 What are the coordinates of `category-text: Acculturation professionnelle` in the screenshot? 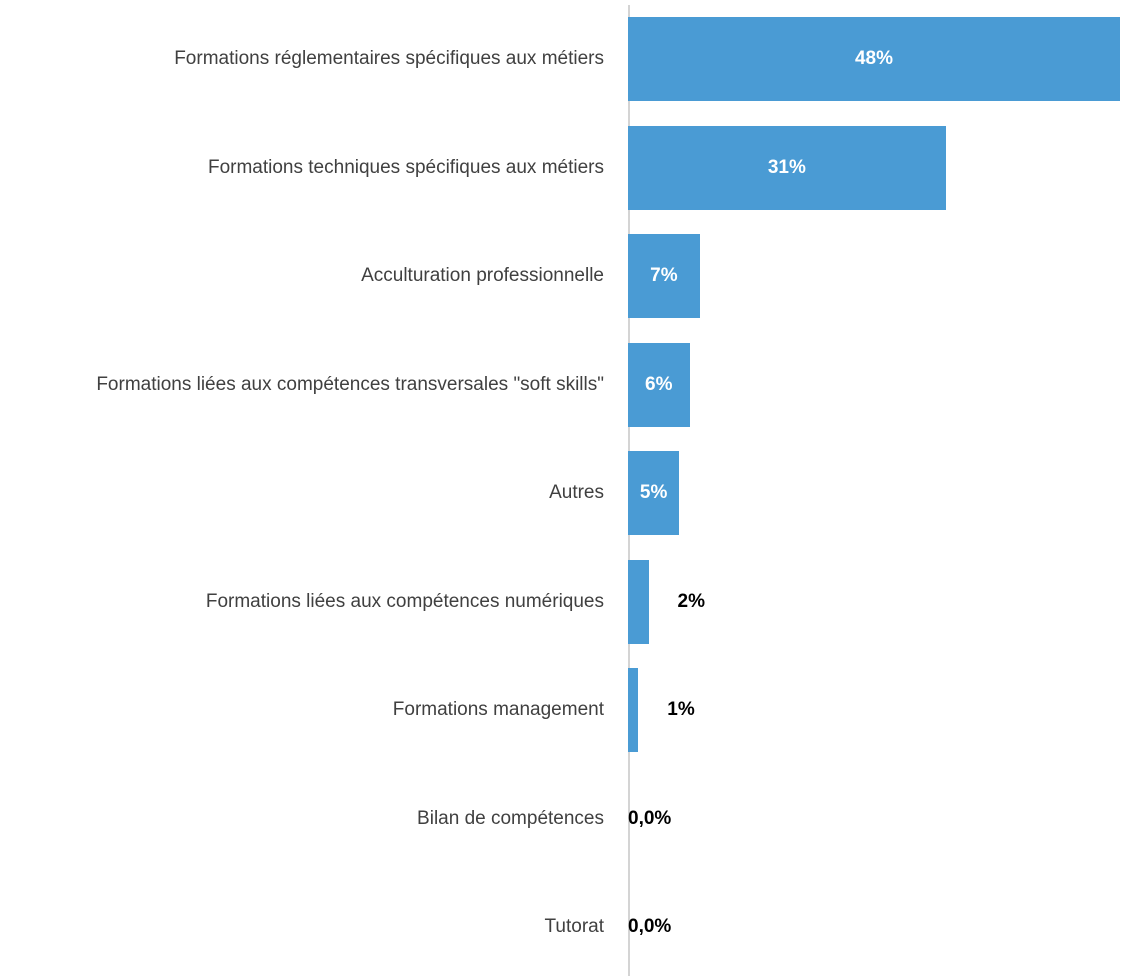 It's located at (482, 276).